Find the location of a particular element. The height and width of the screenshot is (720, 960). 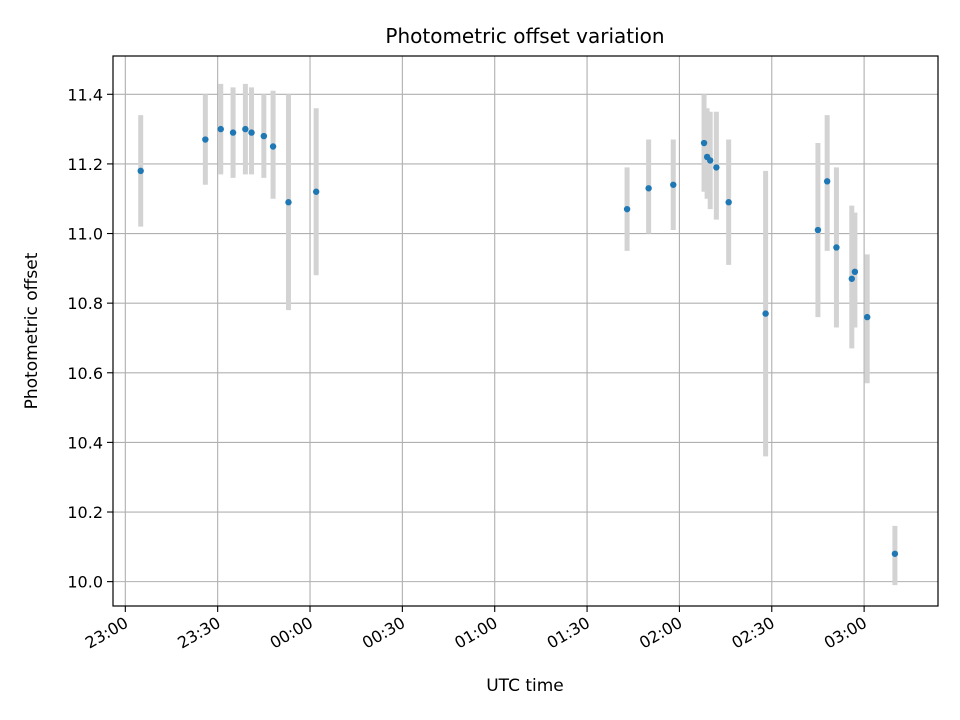

y-tick-label: 10.4 is located at coordinates (85, 442).